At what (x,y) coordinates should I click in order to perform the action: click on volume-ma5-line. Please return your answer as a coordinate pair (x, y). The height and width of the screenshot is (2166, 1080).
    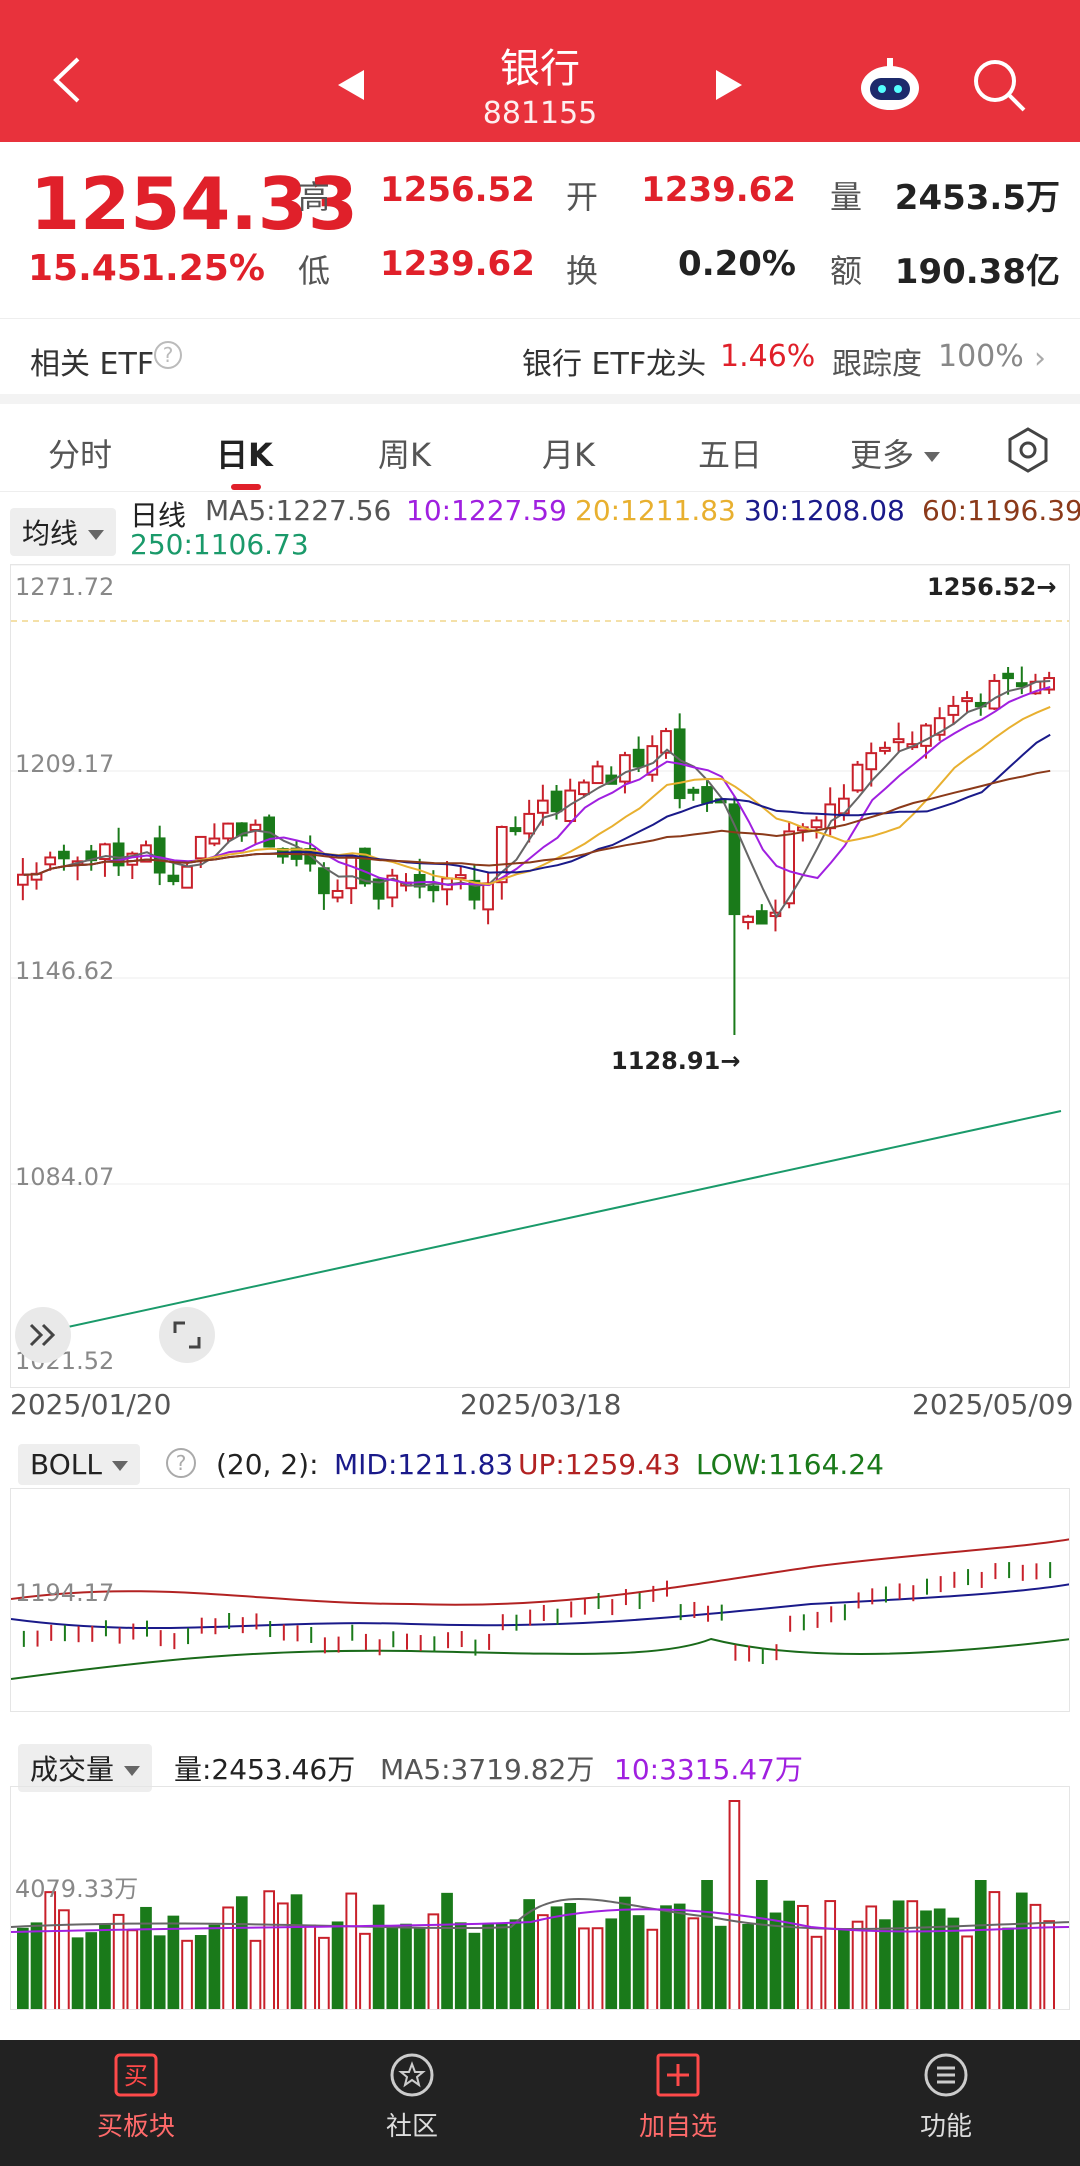
    Looking at the image, I should click on (540, 1913).